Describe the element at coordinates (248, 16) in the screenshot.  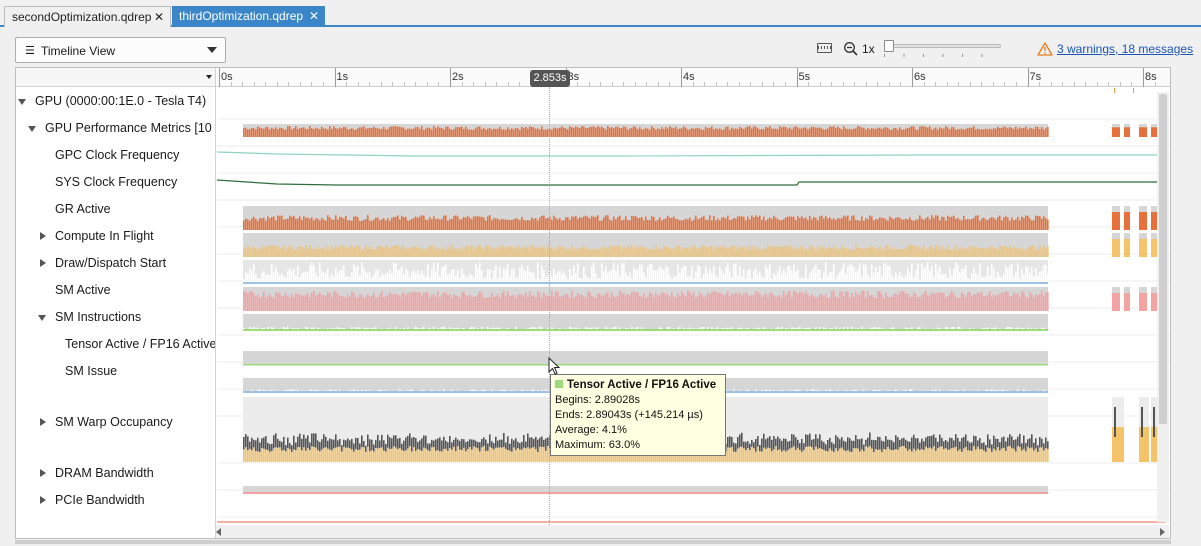
I see `tab-third-optimization: thirdOptimization.qdrep ✕` at that location.